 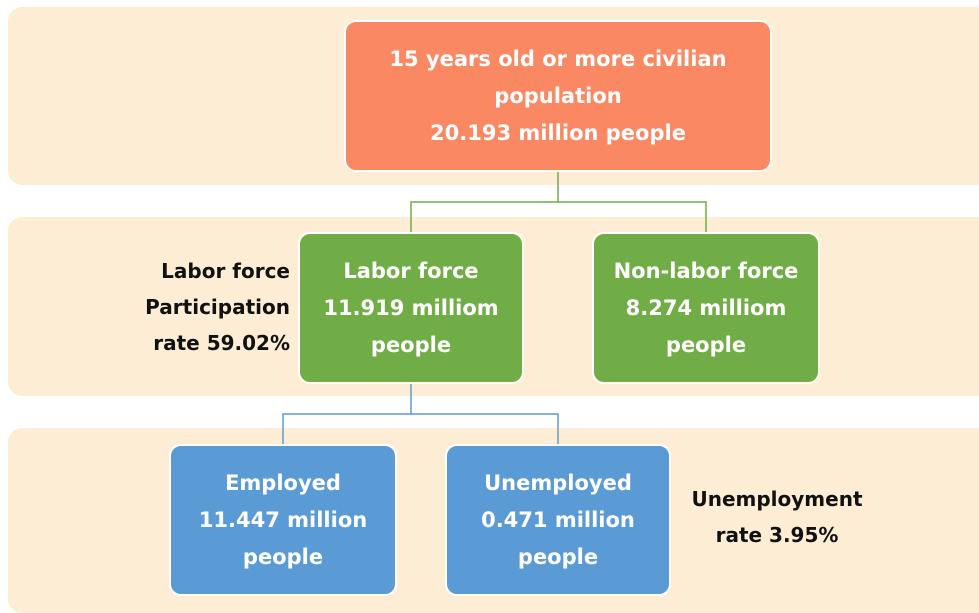 I want to click on box-line: population, so click(x=557, y=96).